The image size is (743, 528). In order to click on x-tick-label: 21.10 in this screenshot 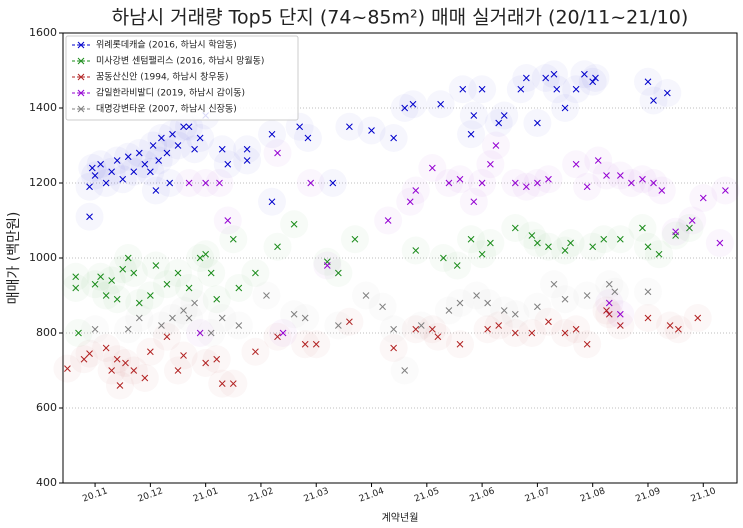, I will do `click(704, 495)`.